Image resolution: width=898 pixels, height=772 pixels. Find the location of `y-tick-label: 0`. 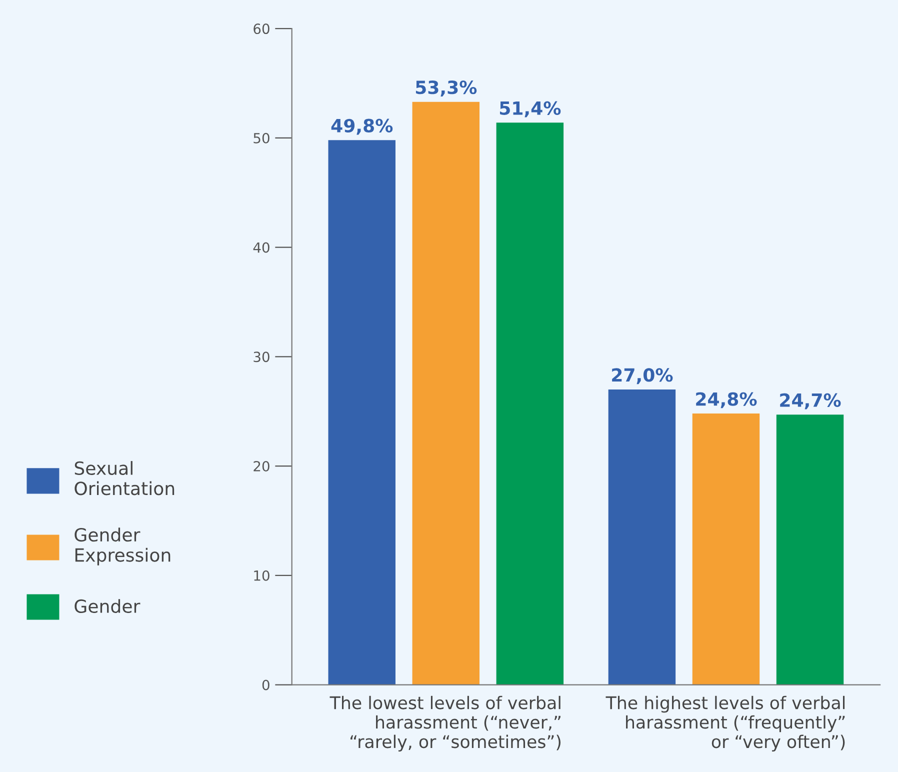

y-tick-label: 0 is located at coordinates (266, 685).